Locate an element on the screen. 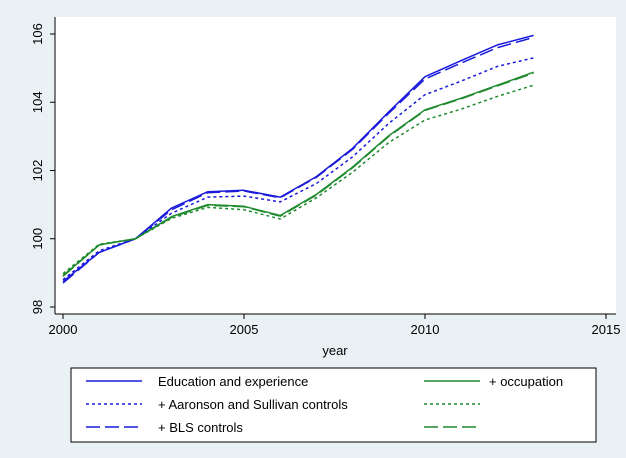  legend-label-1: Education and experience is located at coordinates (233, 381).